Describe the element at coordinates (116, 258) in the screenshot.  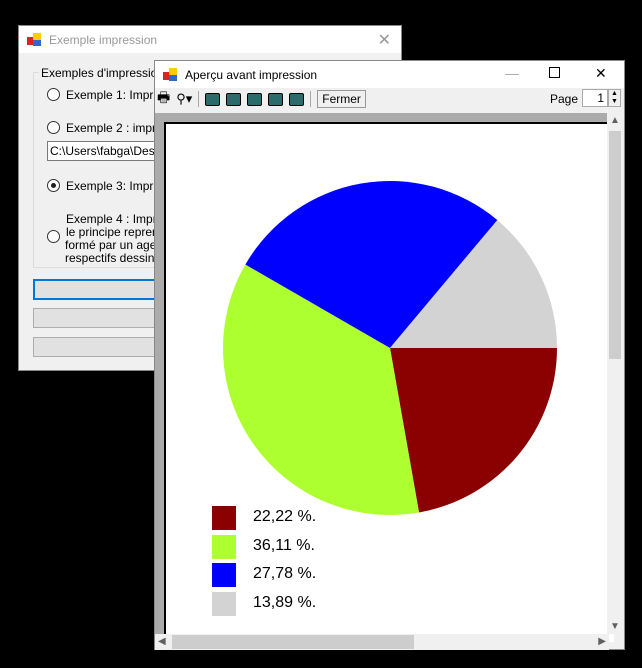
I see `option-4-line: respectifs dessinen` at that location.